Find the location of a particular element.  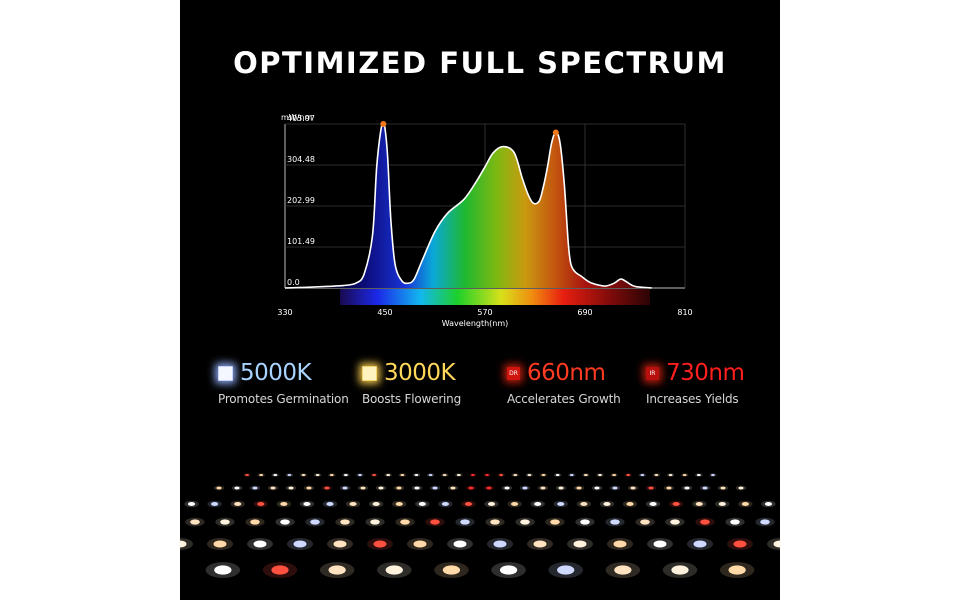

infrared-led-icon: IR is located at coordinates (652, 373).